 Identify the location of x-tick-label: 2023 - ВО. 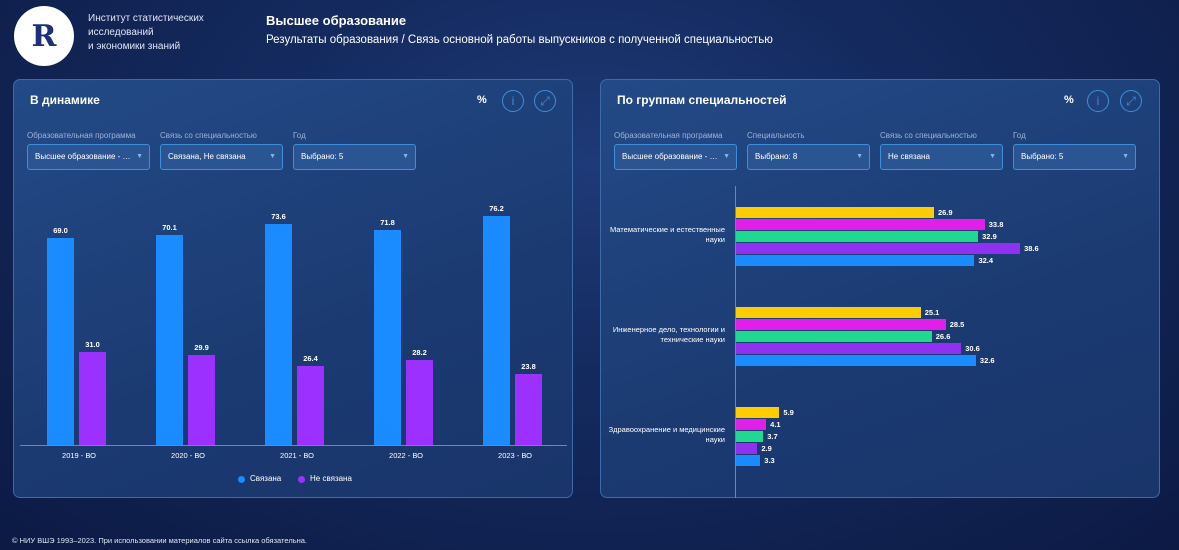
(515, 455).